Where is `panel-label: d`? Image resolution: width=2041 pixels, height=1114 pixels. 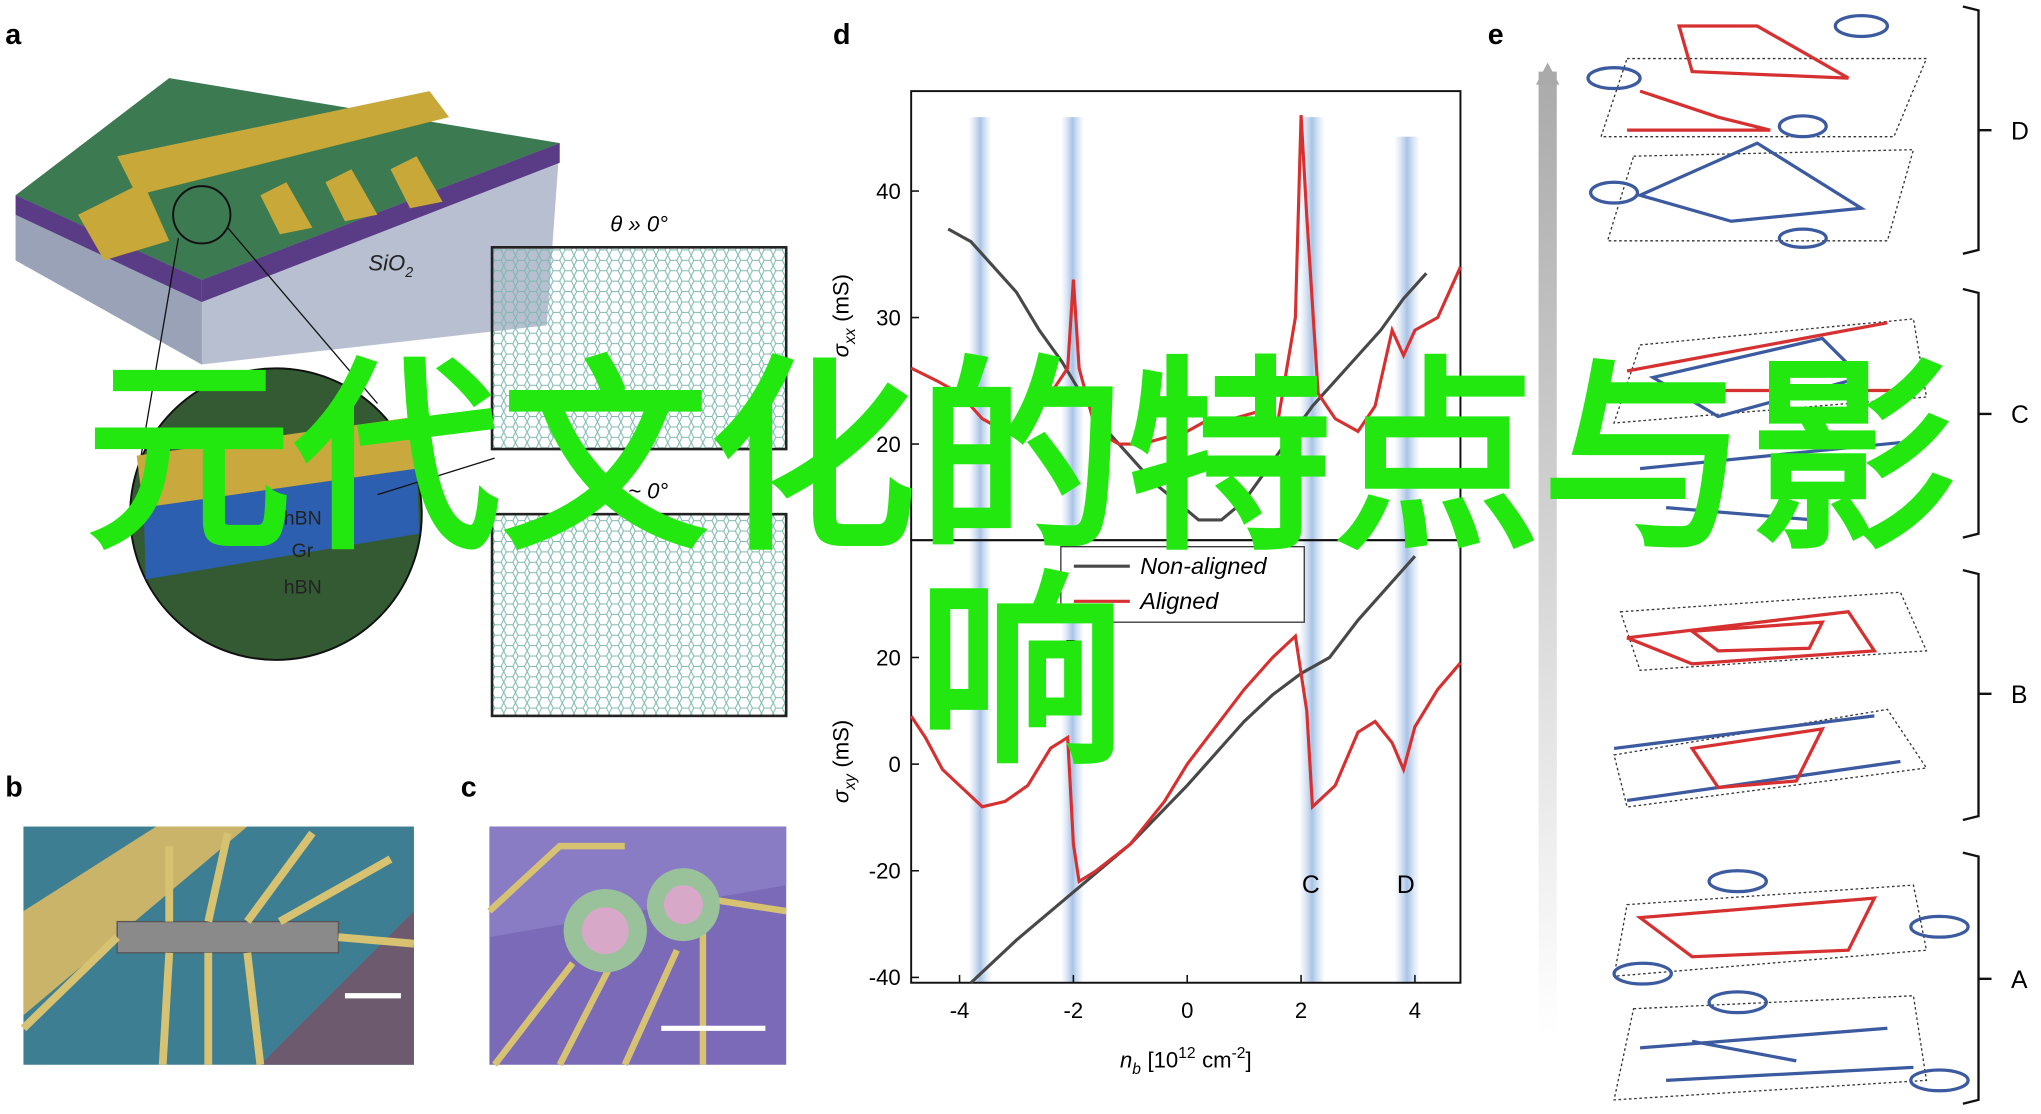
panel-label: d is located at coordinates (842, 35).